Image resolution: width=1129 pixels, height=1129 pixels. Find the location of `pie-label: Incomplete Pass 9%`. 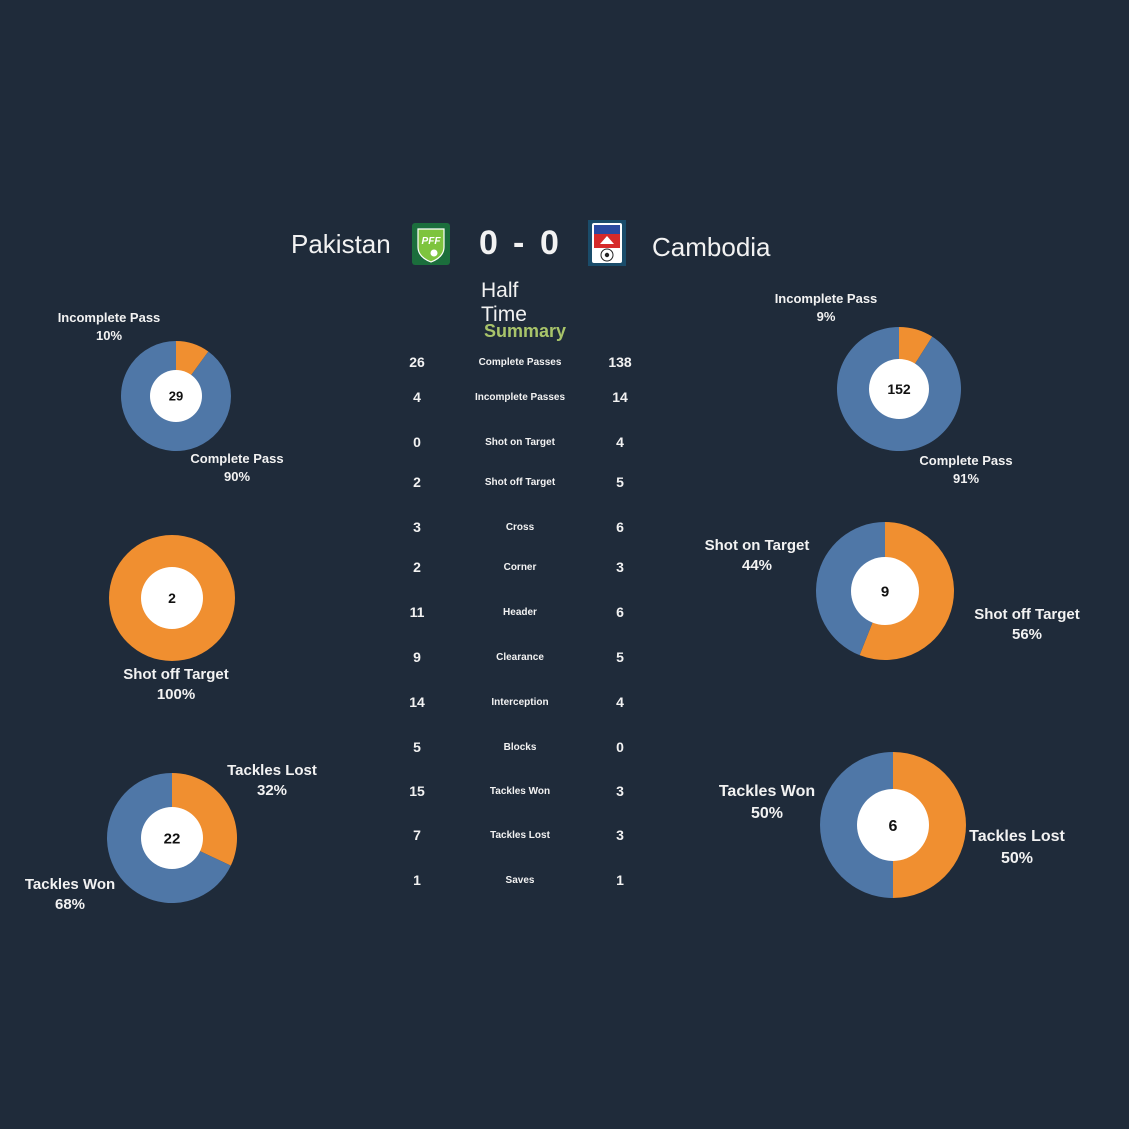

pie-label: Incomplete Pass 9% is located at coordinates (826, 307).